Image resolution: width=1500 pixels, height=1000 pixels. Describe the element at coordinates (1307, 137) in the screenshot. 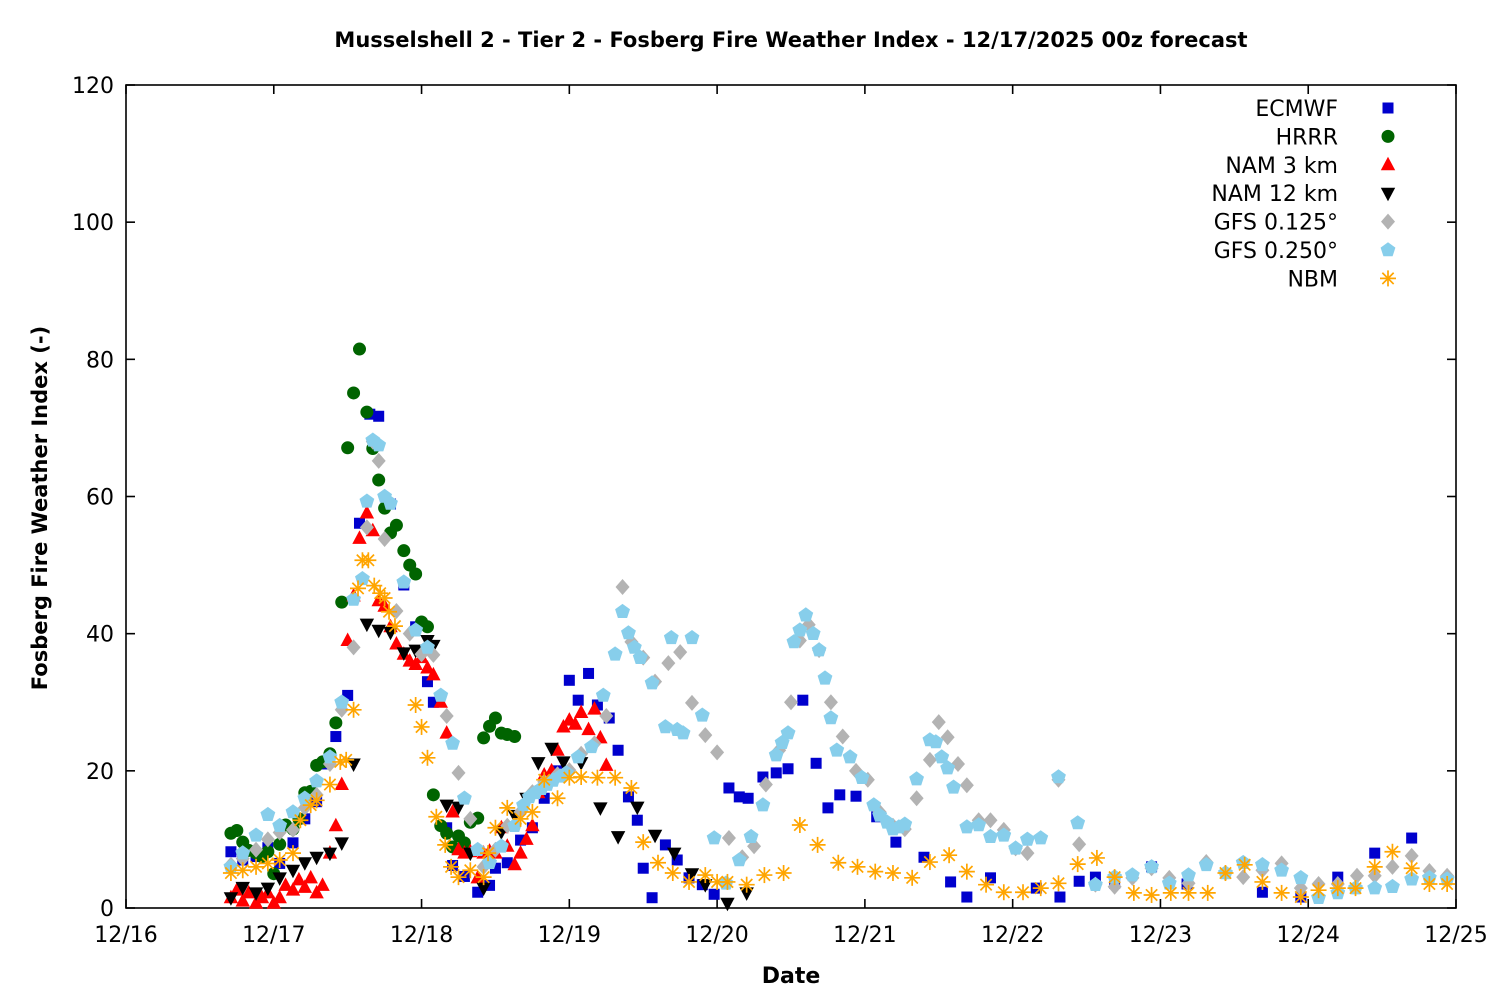

I see `legend-label: HRRR` at that location.